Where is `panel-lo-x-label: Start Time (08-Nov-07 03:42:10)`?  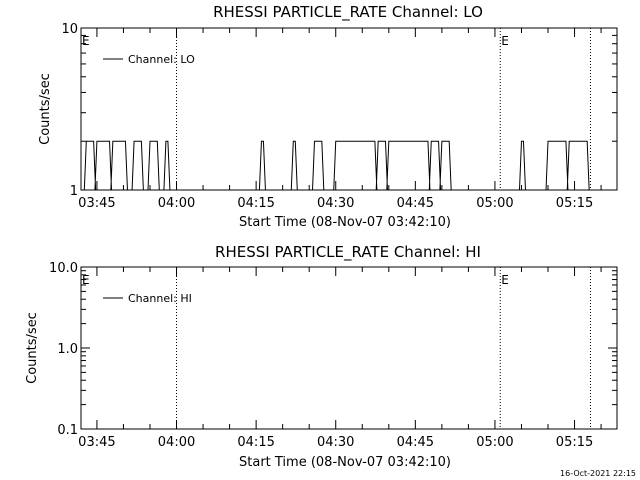 panel-lo-x-label: Start Time (08-Nov-07 03:42:10) is located at coordinates (345, 222).